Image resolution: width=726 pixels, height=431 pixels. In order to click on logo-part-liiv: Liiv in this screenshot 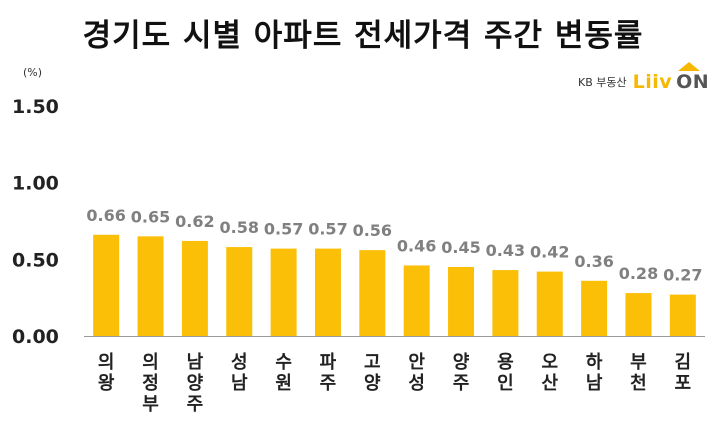, I will do `click(652, 82)`.